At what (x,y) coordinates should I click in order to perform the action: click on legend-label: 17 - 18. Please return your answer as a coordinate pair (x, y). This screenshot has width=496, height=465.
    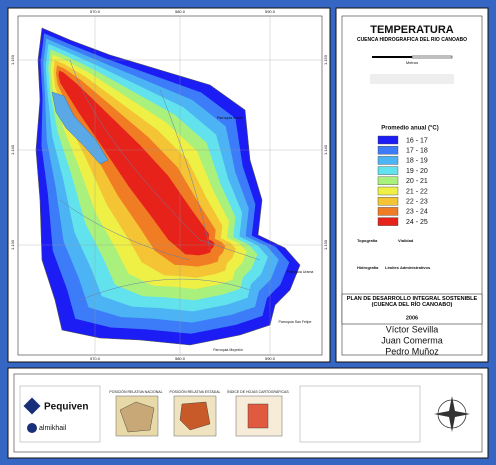
    Looking at the image, I should click on (417, 151).